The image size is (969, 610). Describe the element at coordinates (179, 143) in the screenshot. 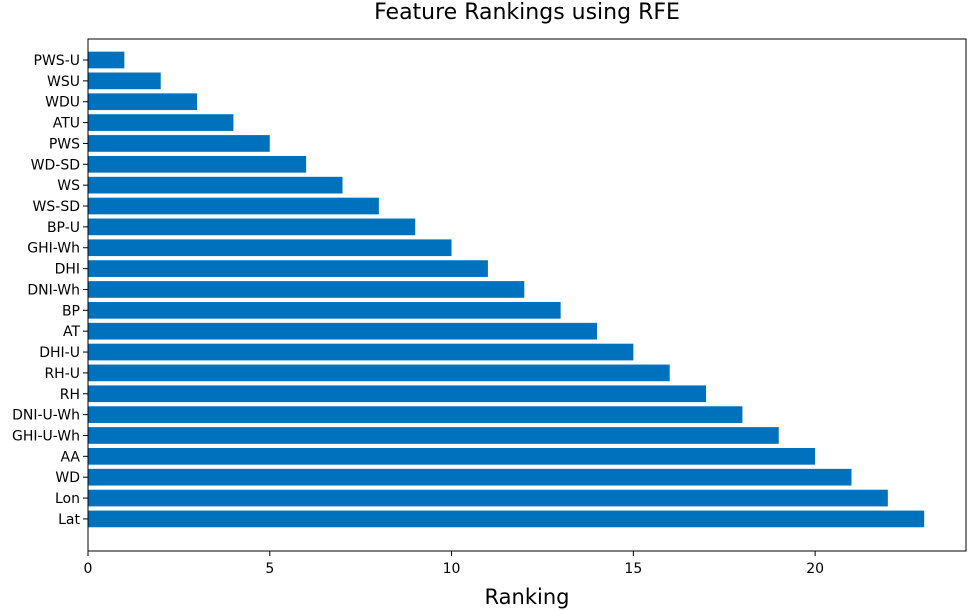

I see `bar-pws` at that location.